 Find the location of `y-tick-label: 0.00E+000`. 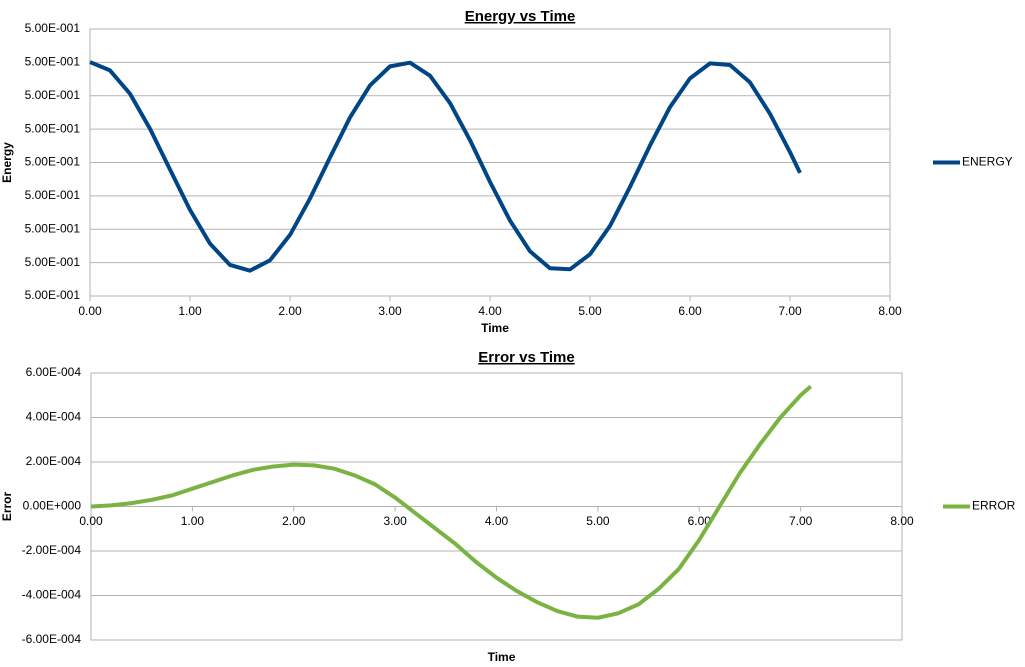

y-tick-label: 0.00E+000 is located at coordinates (52, 506).